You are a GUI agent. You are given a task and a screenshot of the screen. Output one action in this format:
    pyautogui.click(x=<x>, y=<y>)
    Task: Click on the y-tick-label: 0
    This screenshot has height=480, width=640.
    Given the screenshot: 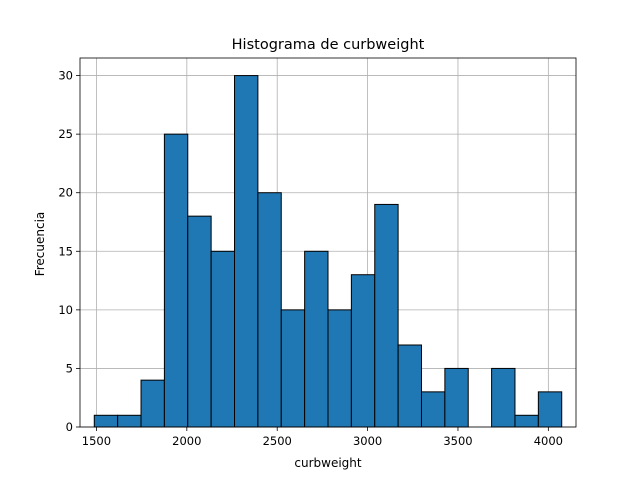 What is the action you would take?
    pyautogui.click(x=69, y=427)
    